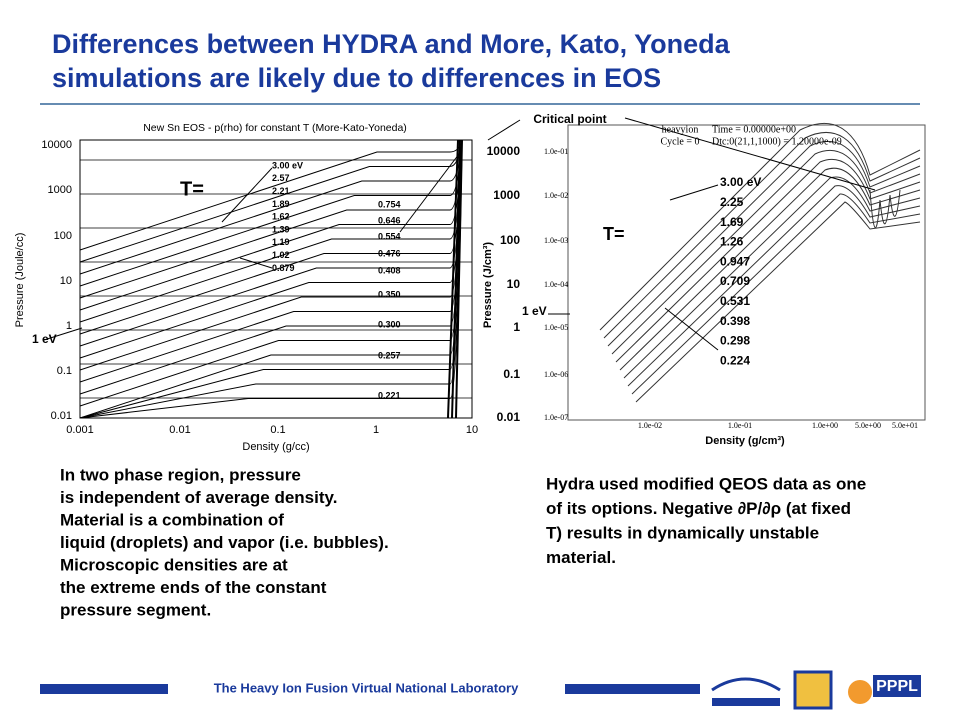 The image size is (960, 720). I want to click on temp-label: 0.476, so click(389, 253).